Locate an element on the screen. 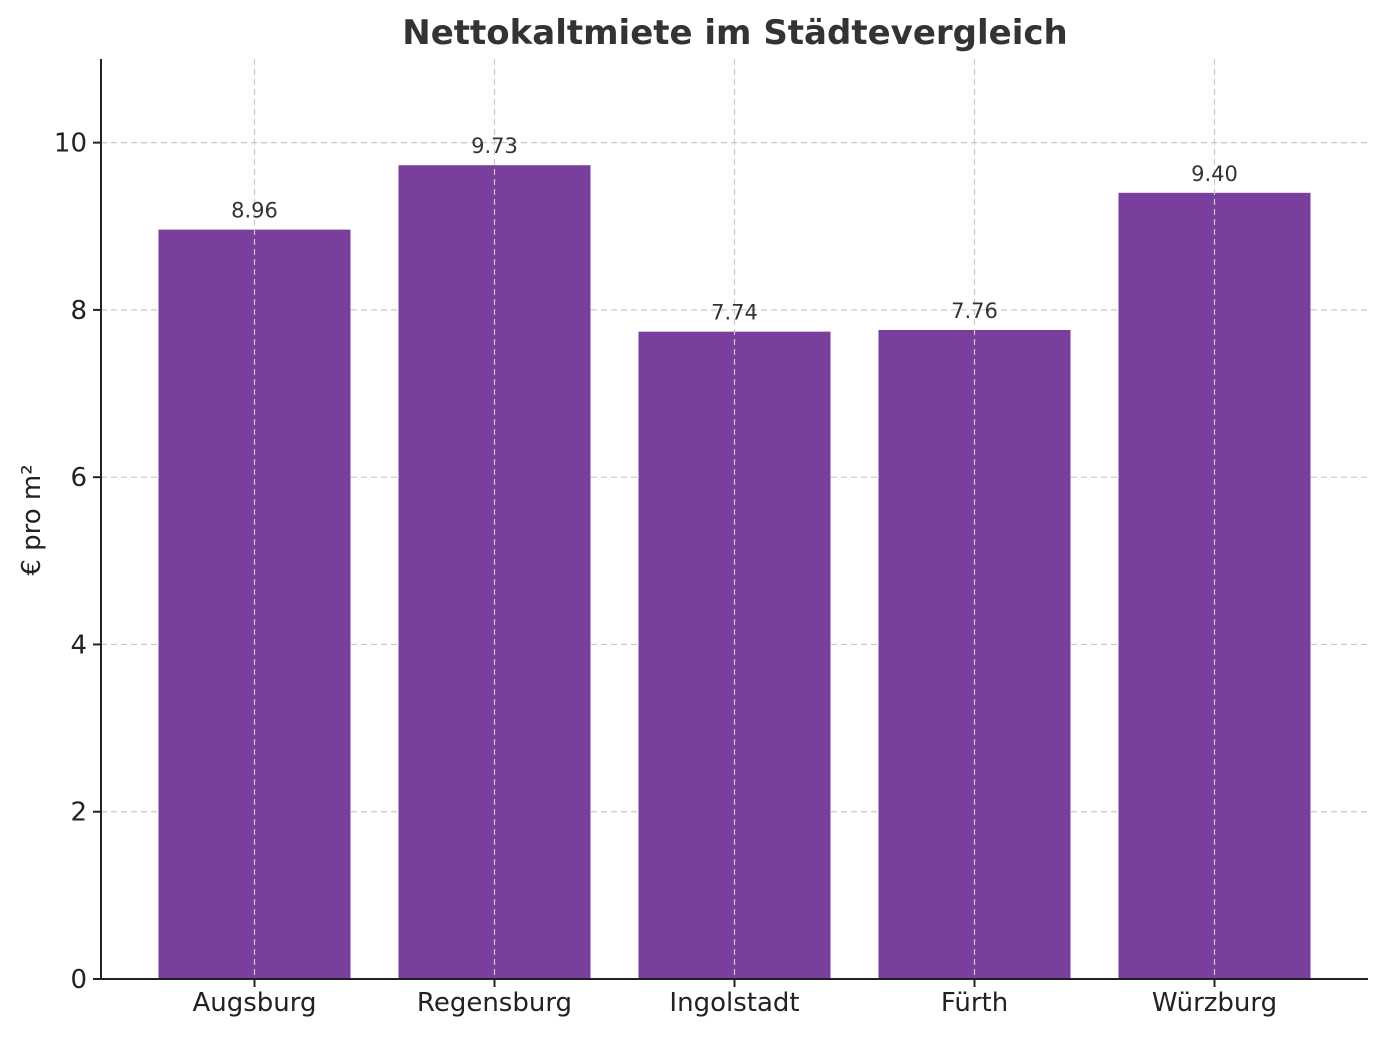  y-tick-label-3: 6 is located at coordinates (78, 478).